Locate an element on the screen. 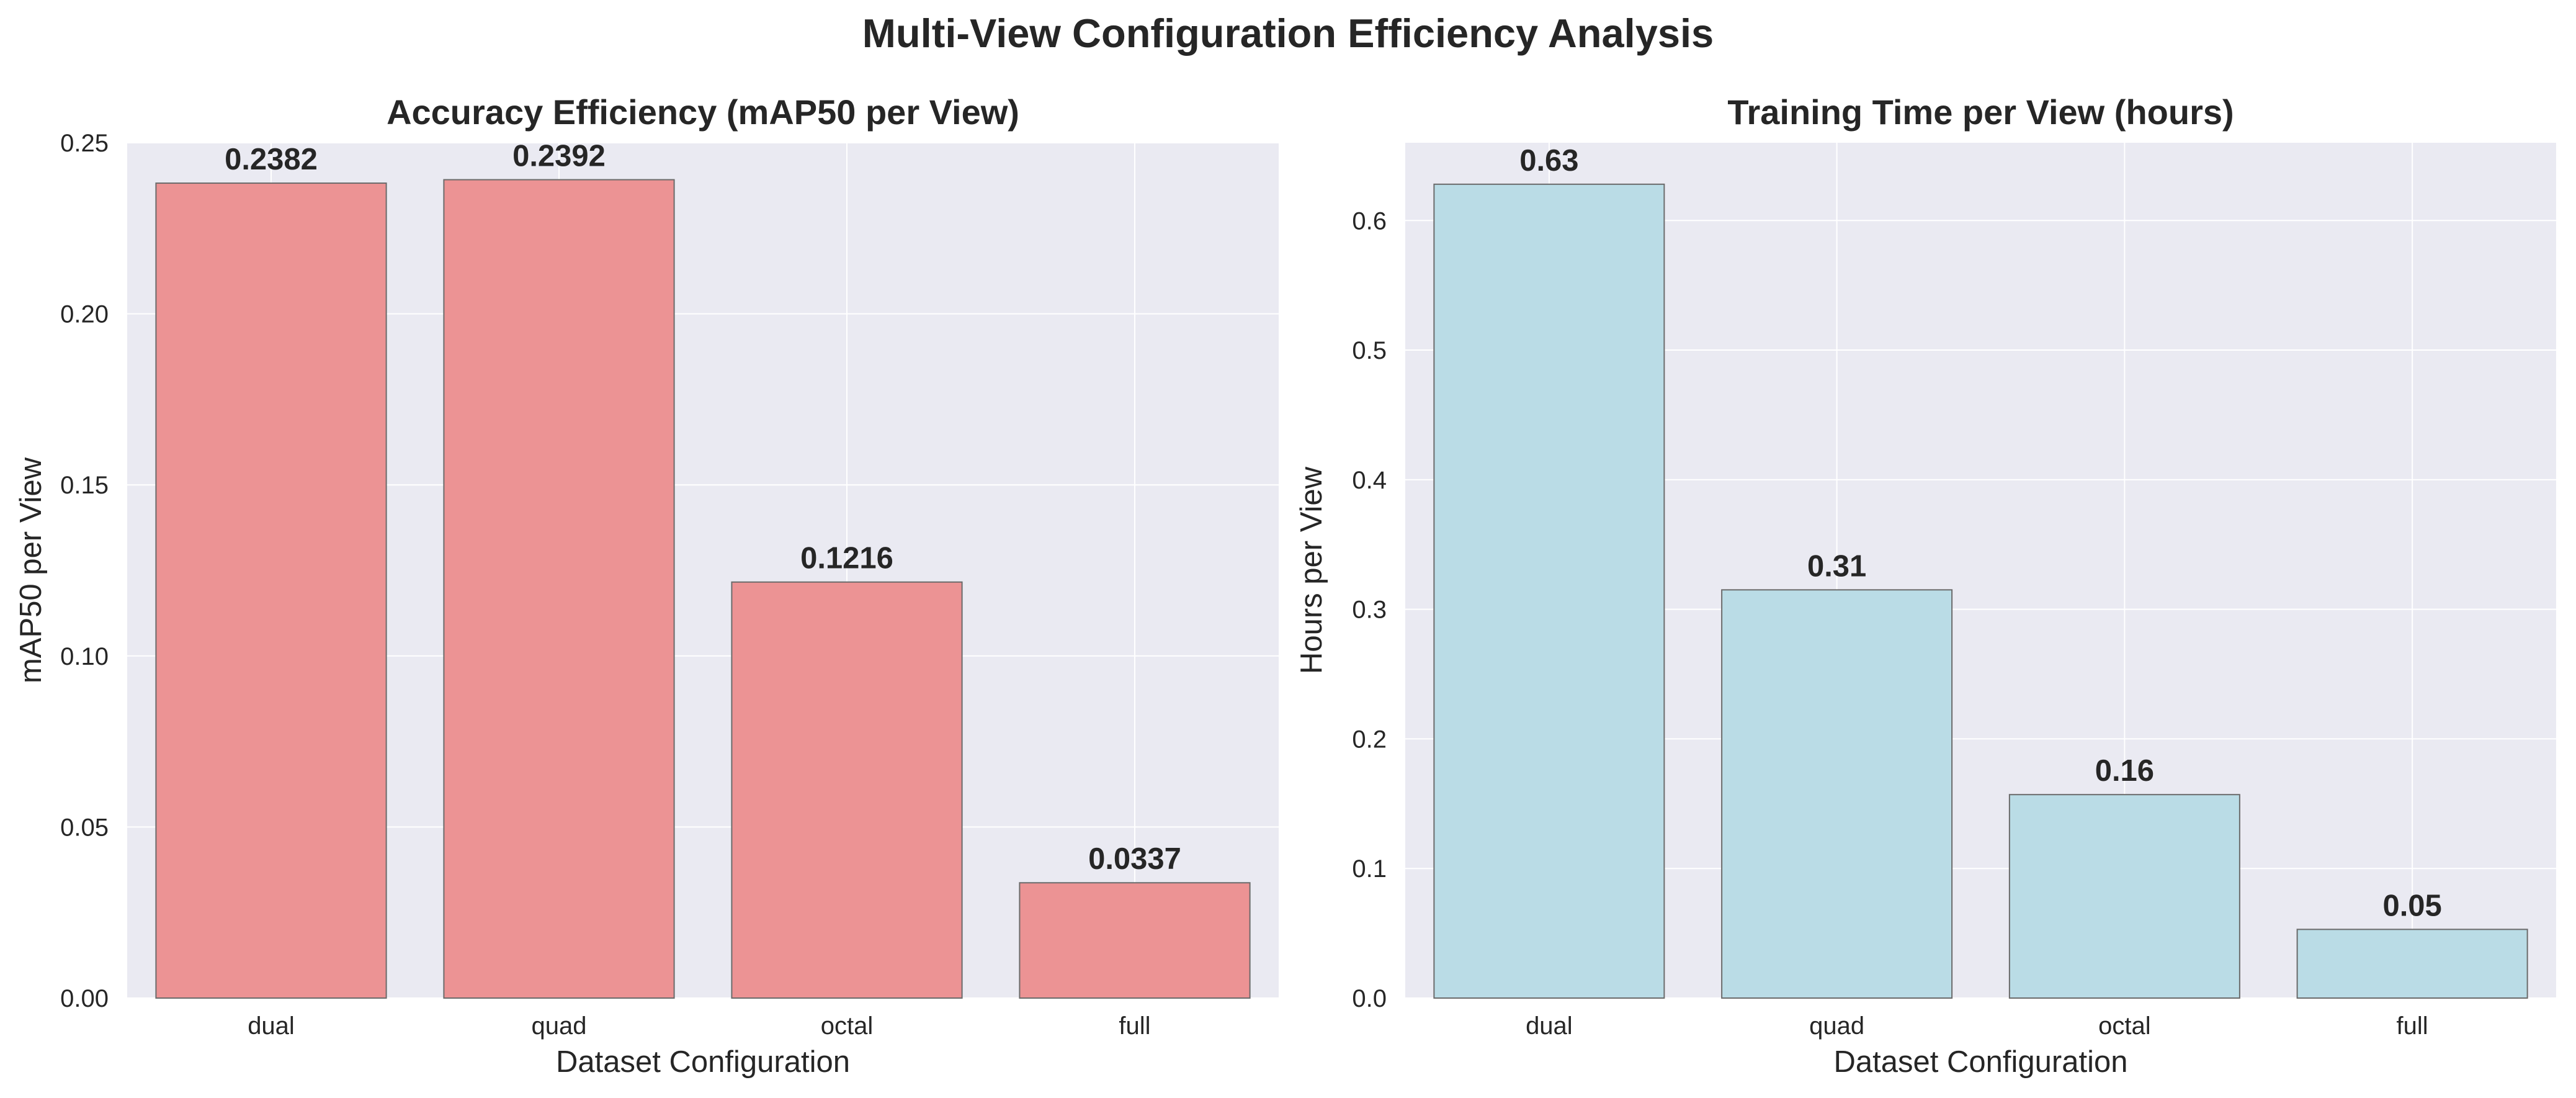 The image size is (2576, 1098). data-label-octal: 0.16 is located at coordinates (2124, 771).